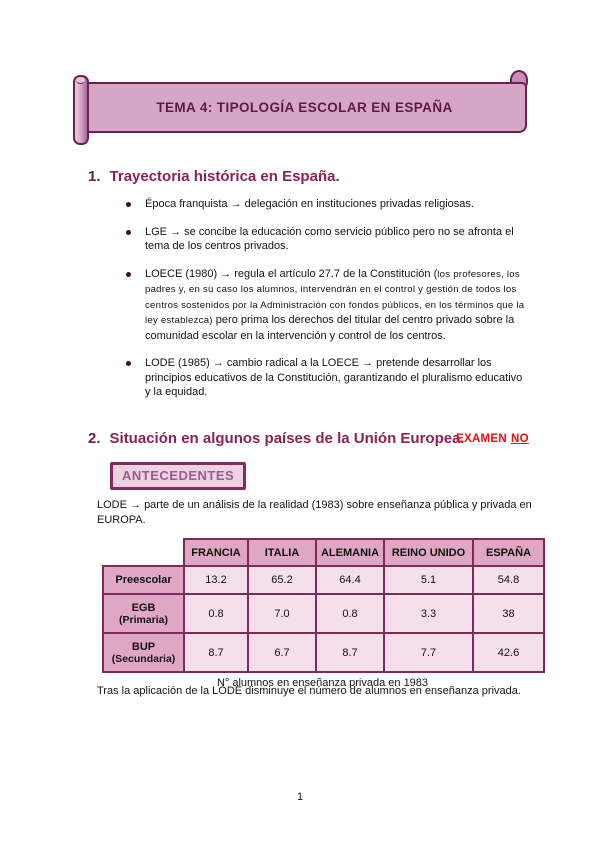 This screenshot has height=848, width=600. What do you see at coordinates (224, 176) in the screenshot?
I see `section1-title: Trayectoria histórica en España.` at bounding box center [224, 176].